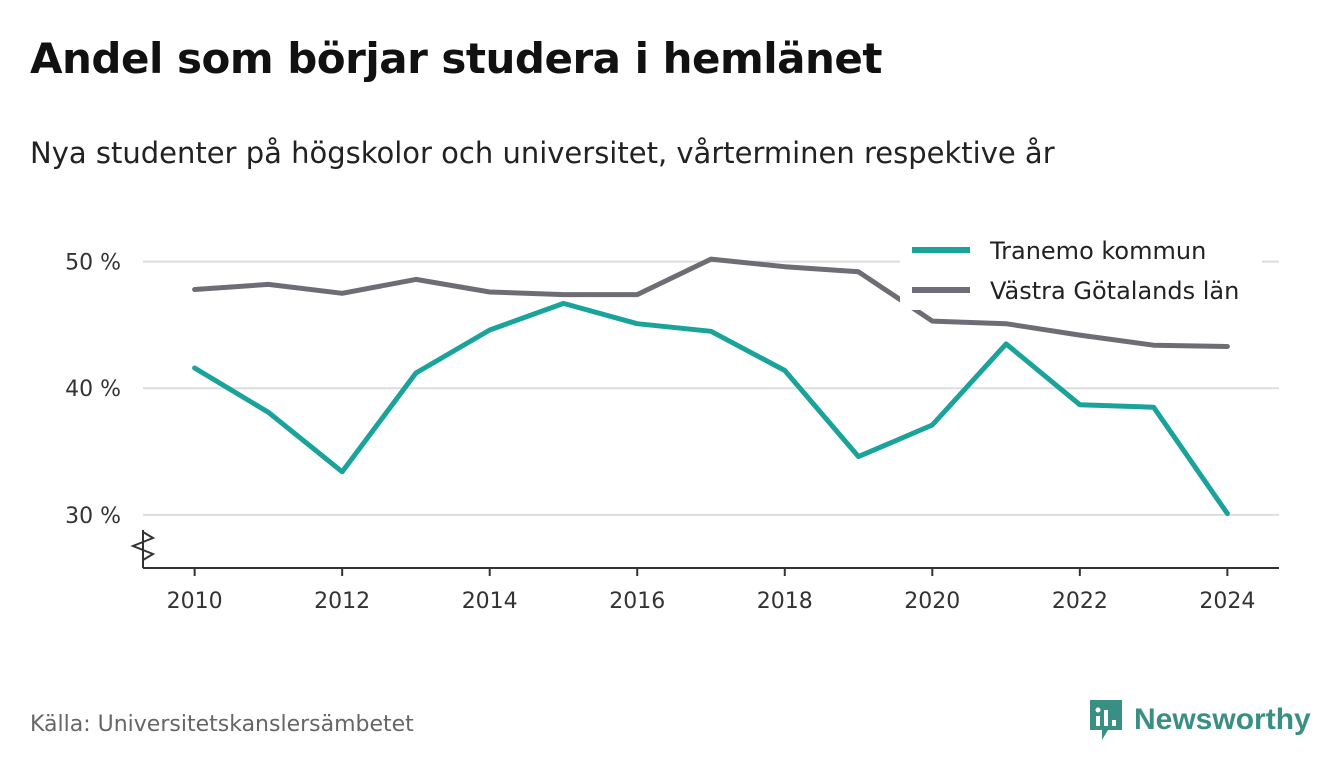  What do you see at coordinates (490, 601) in the screenshot?
I see `x-tick-label: 2014` at bounding box center [490, 601].